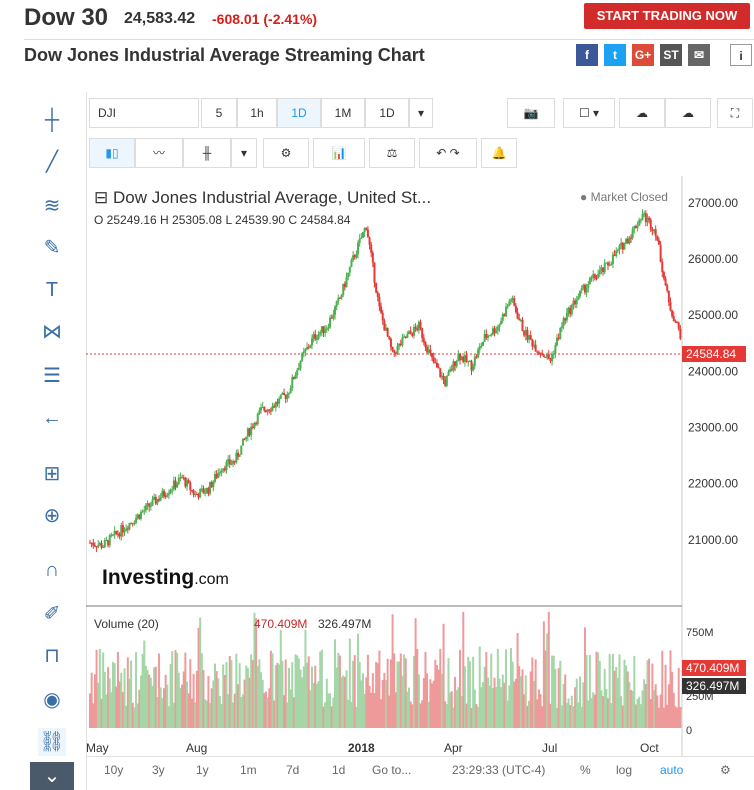 The width and height of the screenshot is (754, 790). What do you see at coordinates (52, 332) in the screenshot?
I see `pattern-icon: ⋈` at bounding box center [52, 332].